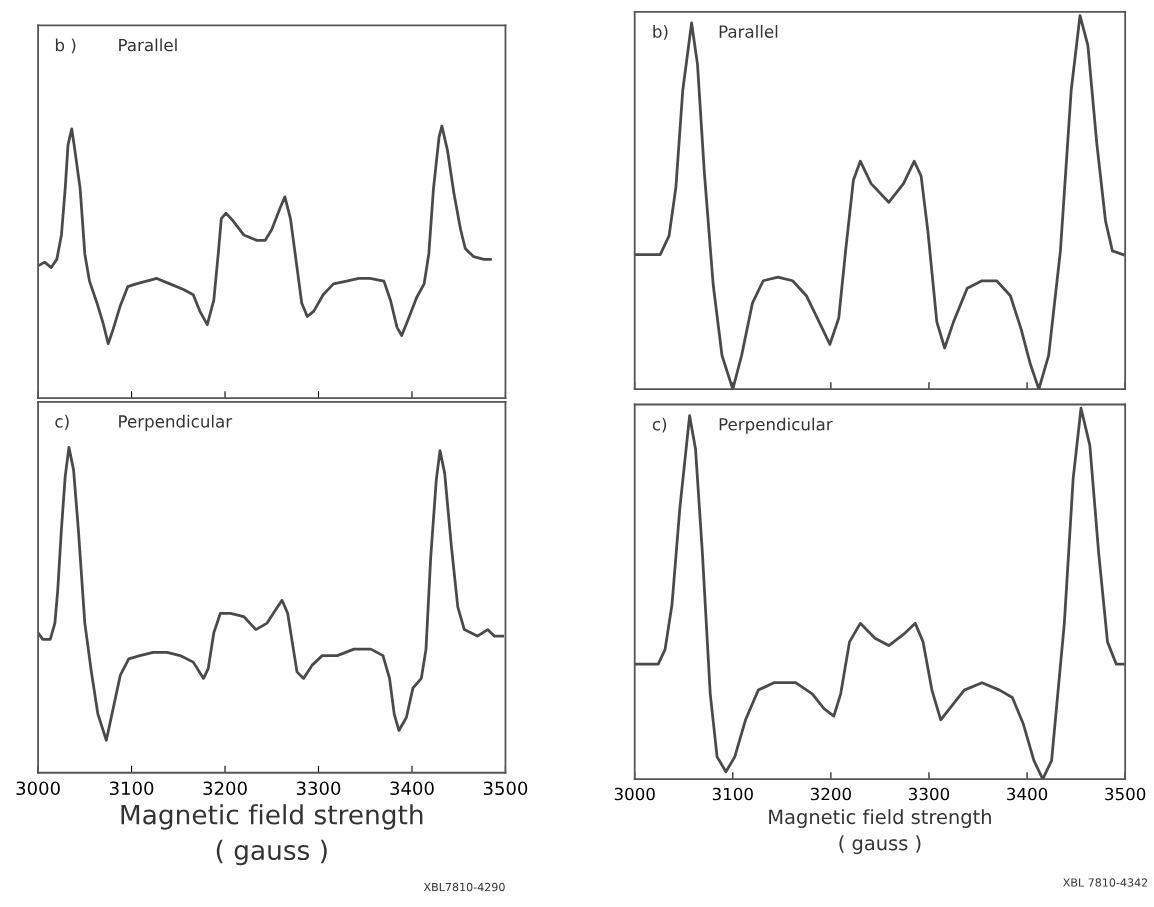 This screenshot has height=907, width=1154. I want to click on text: c), so click(659, 425).